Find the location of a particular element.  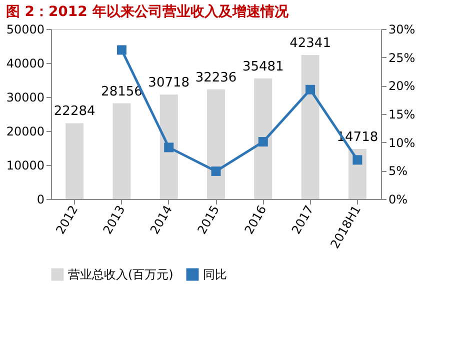

data-label: 30718 is located at coordinates (169, 83).